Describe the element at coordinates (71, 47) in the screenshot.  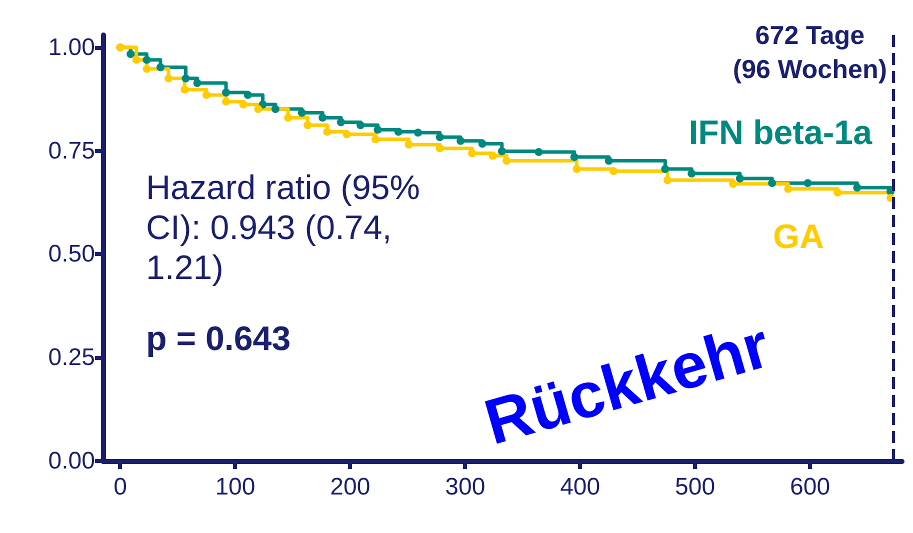
I see `y-tick-label: 1.00` at that location.